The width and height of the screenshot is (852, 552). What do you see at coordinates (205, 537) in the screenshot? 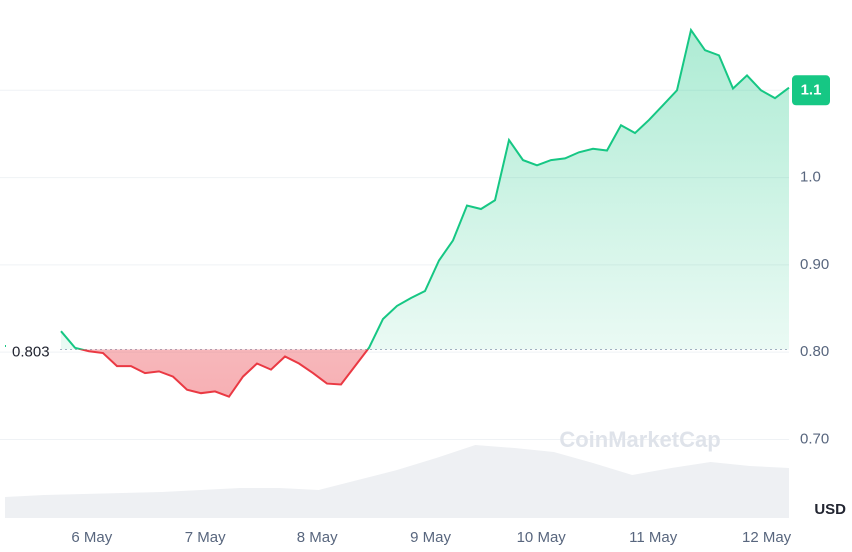
I see `x-tick-label: 7 May` at bounding box center [205, 537].